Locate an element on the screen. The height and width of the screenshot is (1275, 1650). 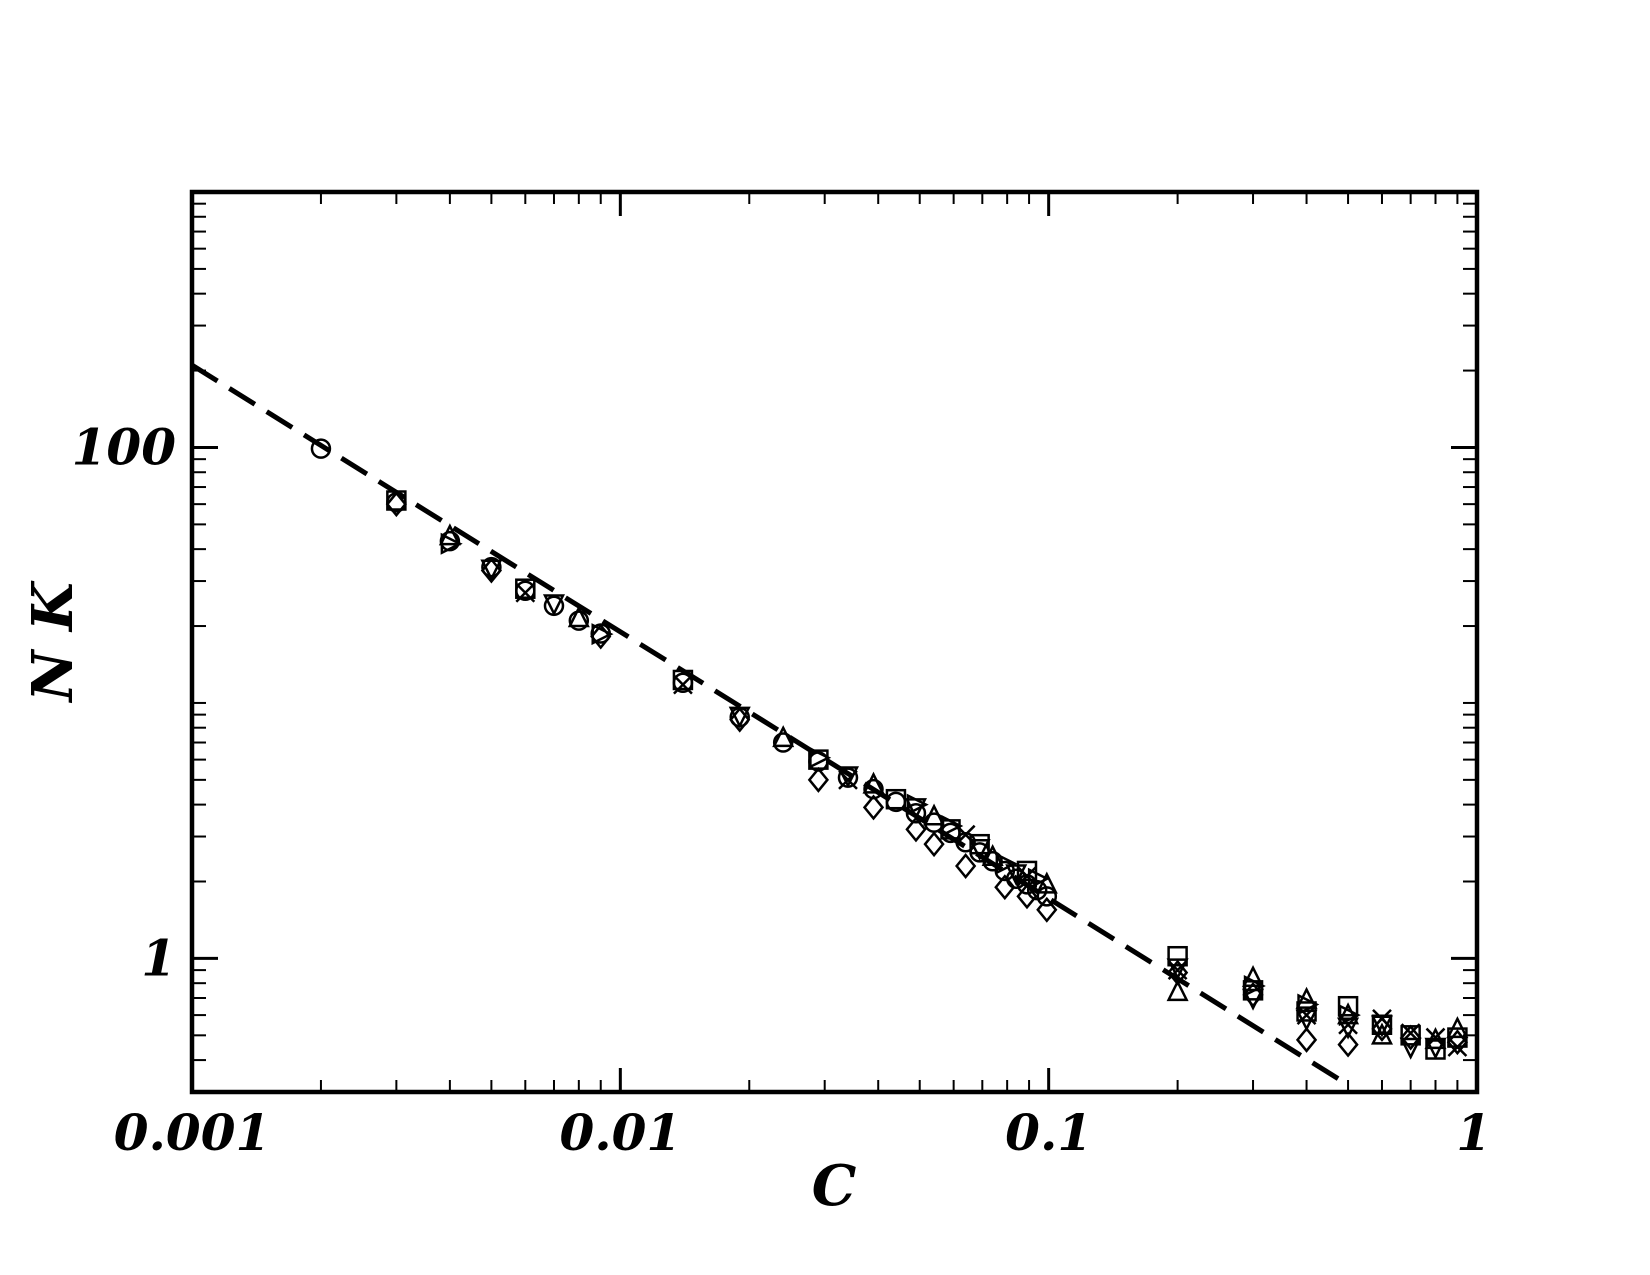
y-tick-labels: 1 100 is located at coordinates (124, 702).